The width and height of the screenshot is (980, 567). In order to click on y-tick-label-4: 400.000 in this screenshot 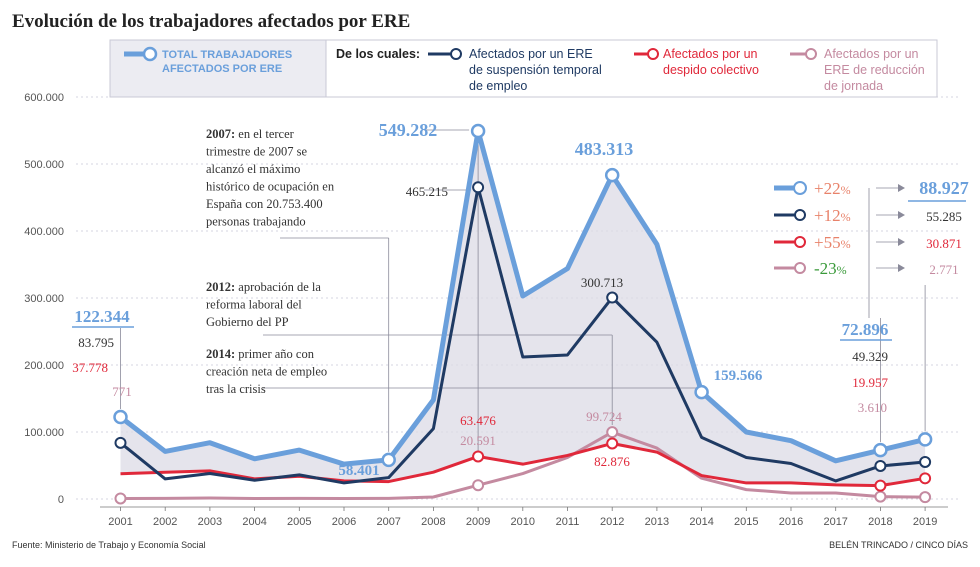, I will do `click(44, 232)`.